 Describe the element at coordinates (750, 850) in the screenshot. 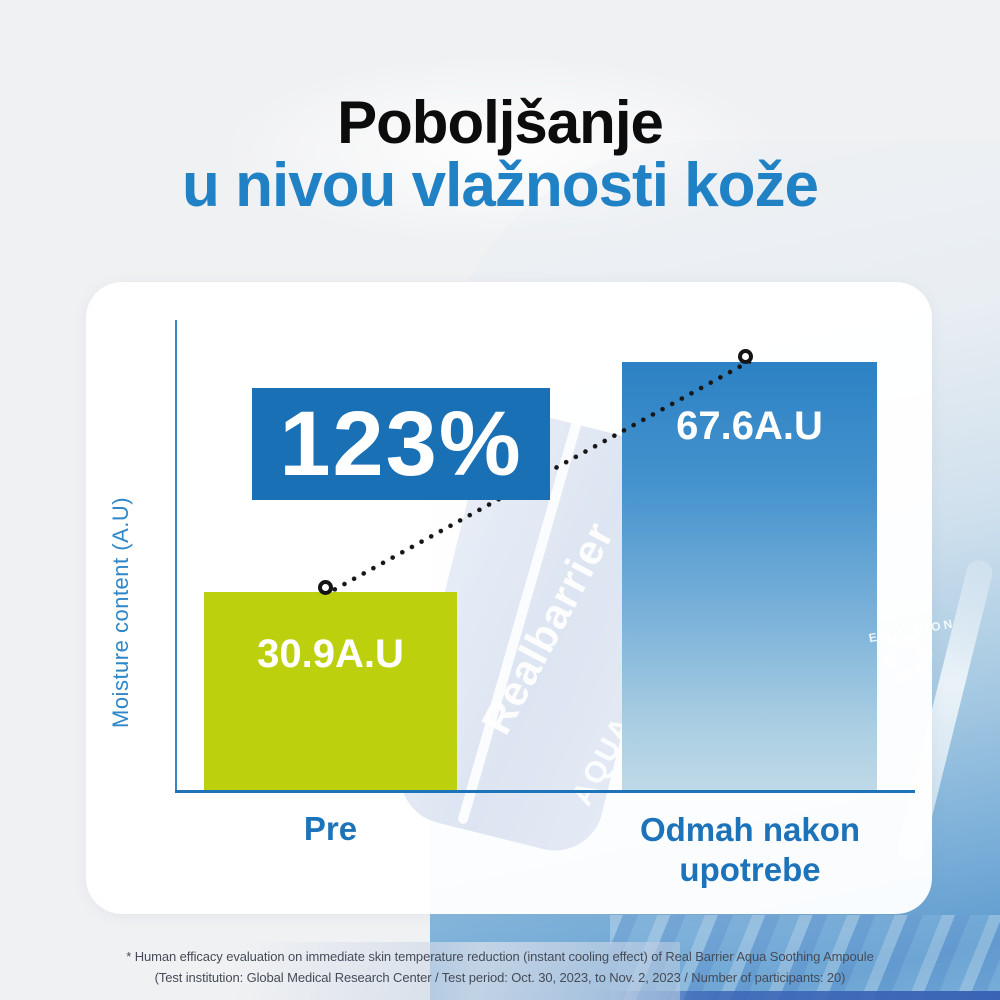

I see `x-label-post: Odmah nakon upotrebe` at that location.